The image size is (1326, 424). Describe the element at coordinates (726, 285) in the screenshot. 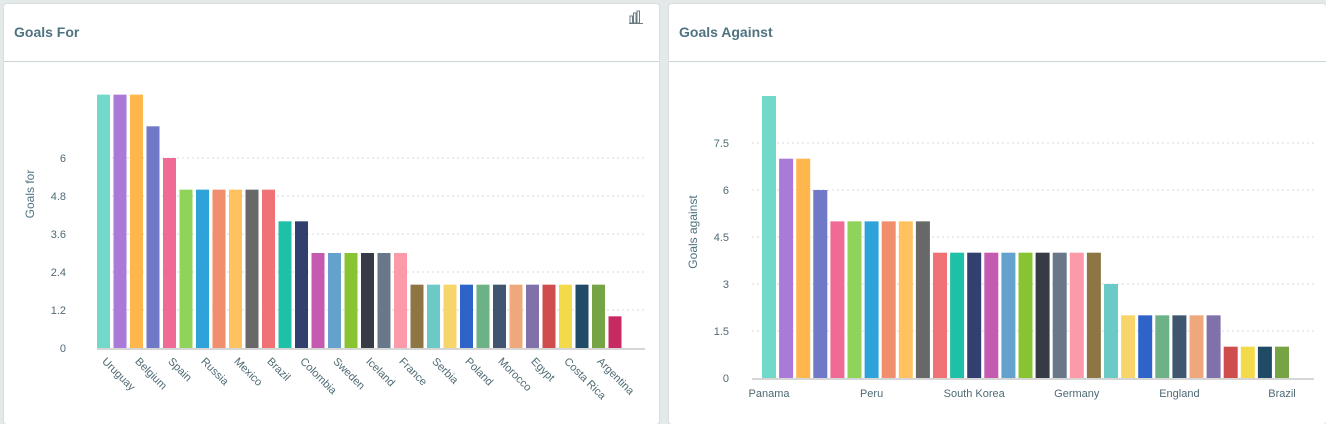

I see `y-tick-label: 3` at that location.